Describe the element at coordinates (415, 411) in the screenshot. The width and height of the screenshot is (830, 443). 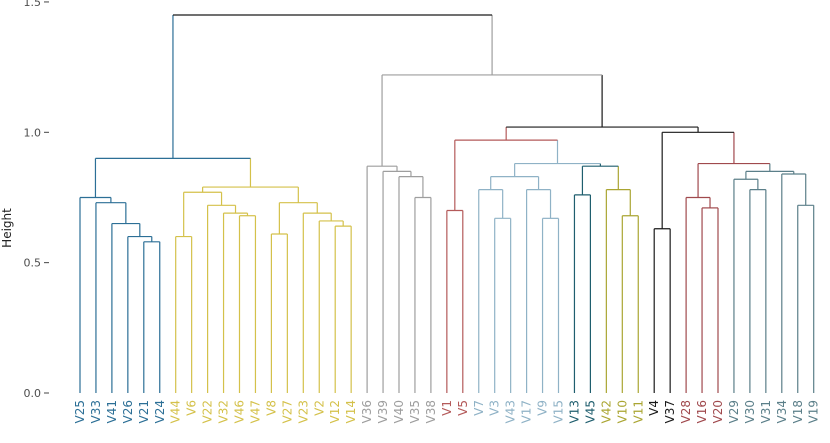
I see `leaf-label: V35` at that location.